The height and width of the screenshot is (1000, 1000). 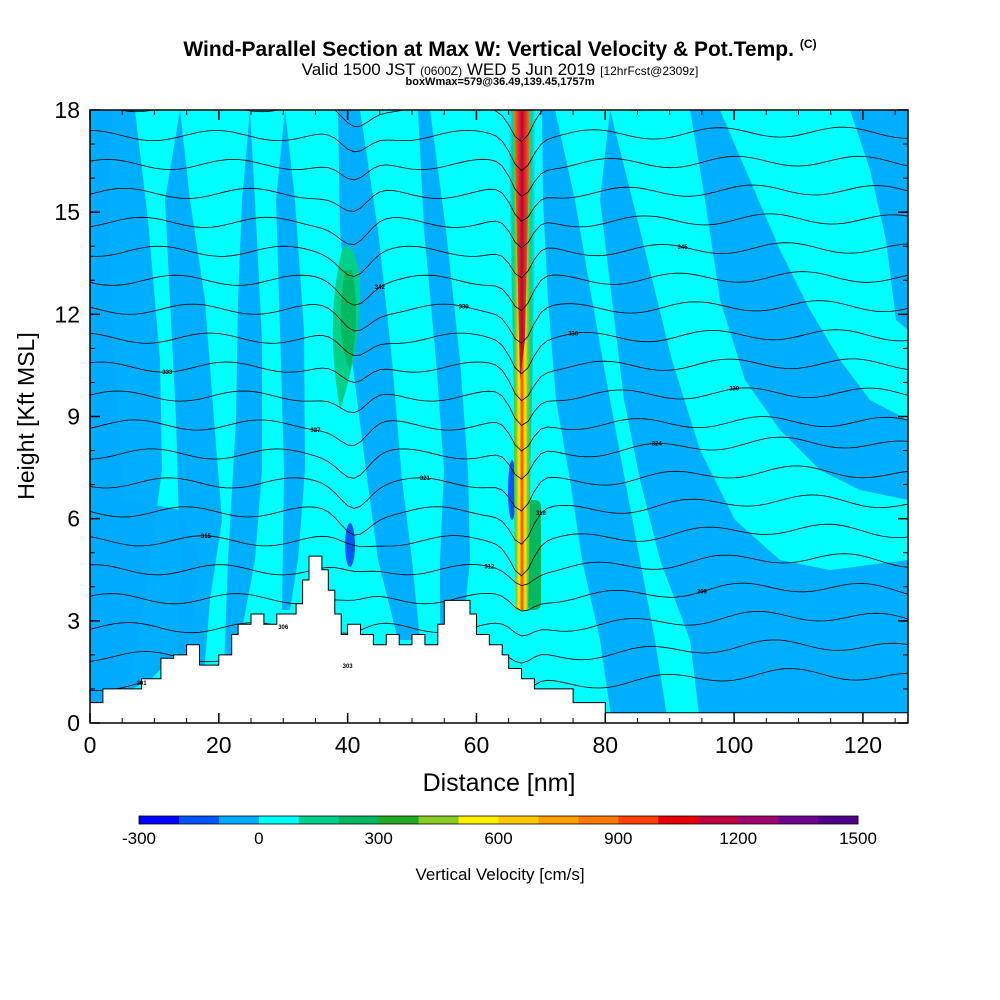 I want to click on contour-label: 315, so click(x=206, y=537).